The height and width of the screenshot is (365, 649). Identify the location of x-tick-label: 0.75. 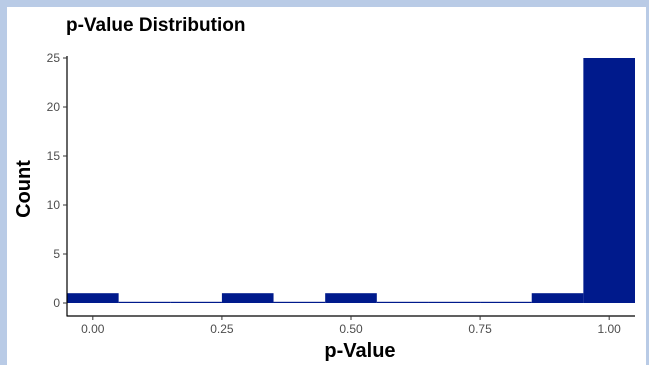
(480, 329).